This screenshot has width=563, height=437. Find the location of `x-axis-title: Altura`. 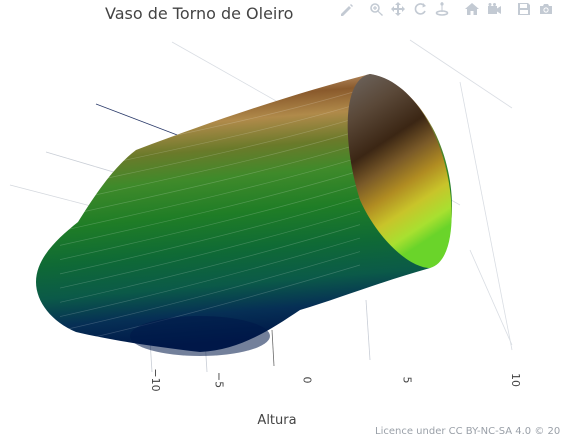

x-axis-title: Altura is located at coordinates (276, 420).